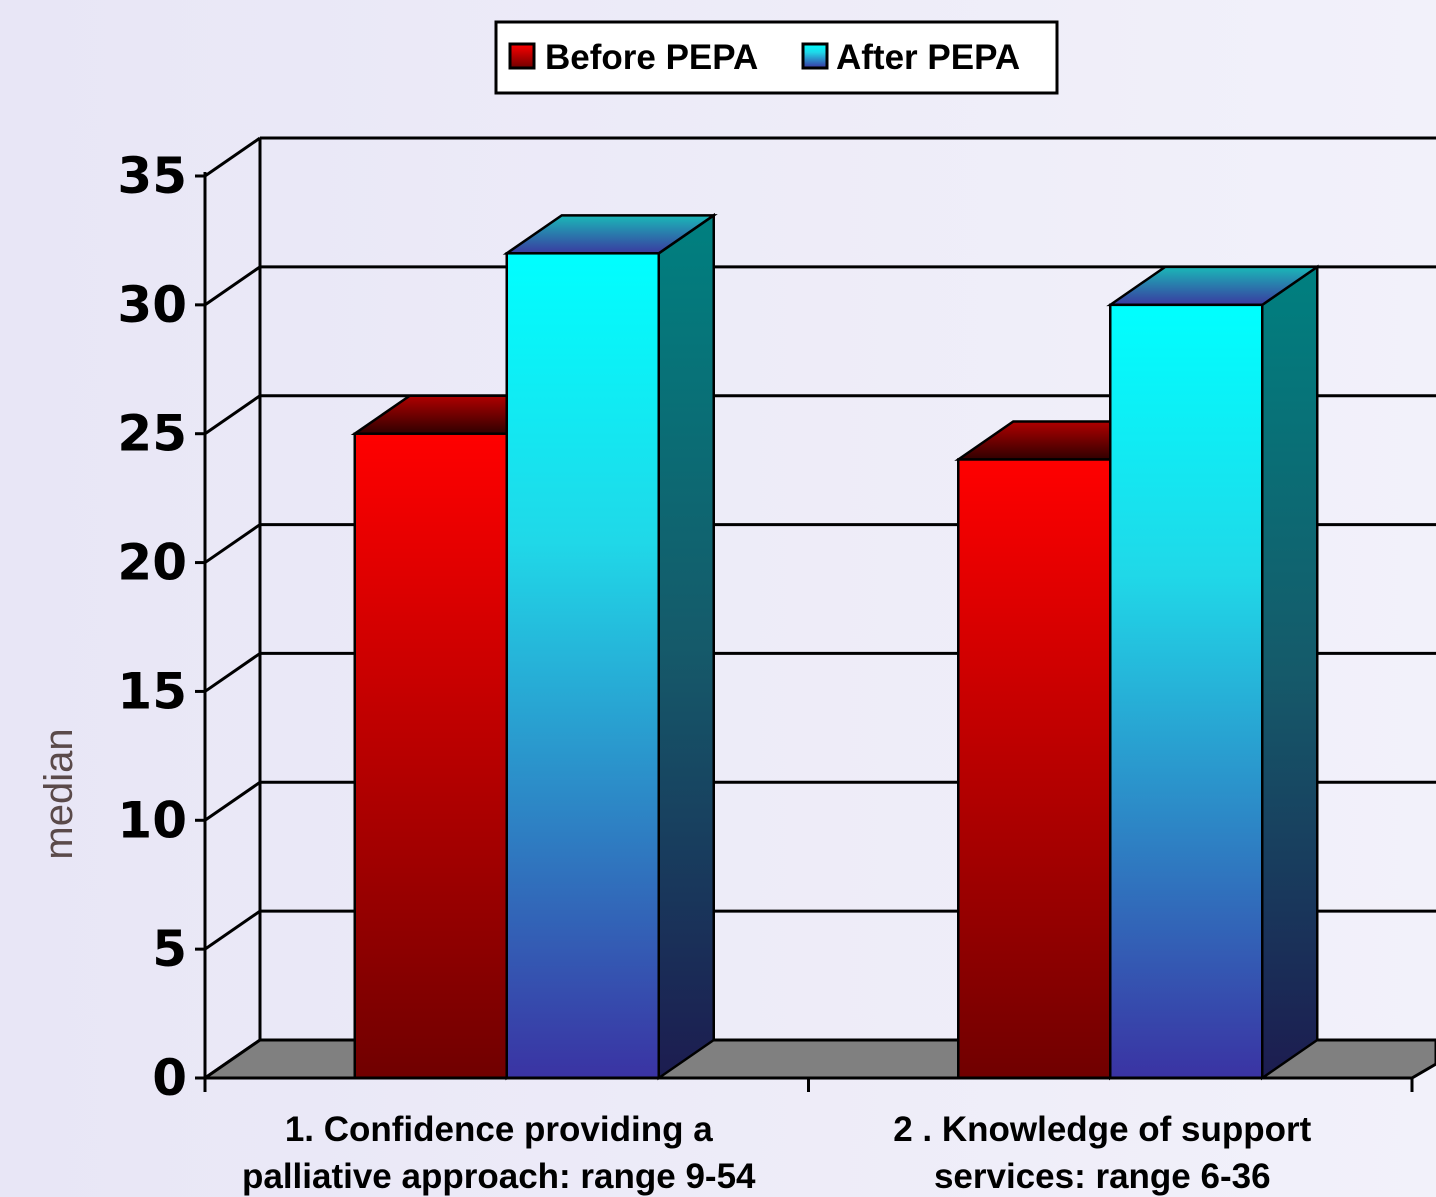  I want to click on legend-swatch-after, so click(815, 56).